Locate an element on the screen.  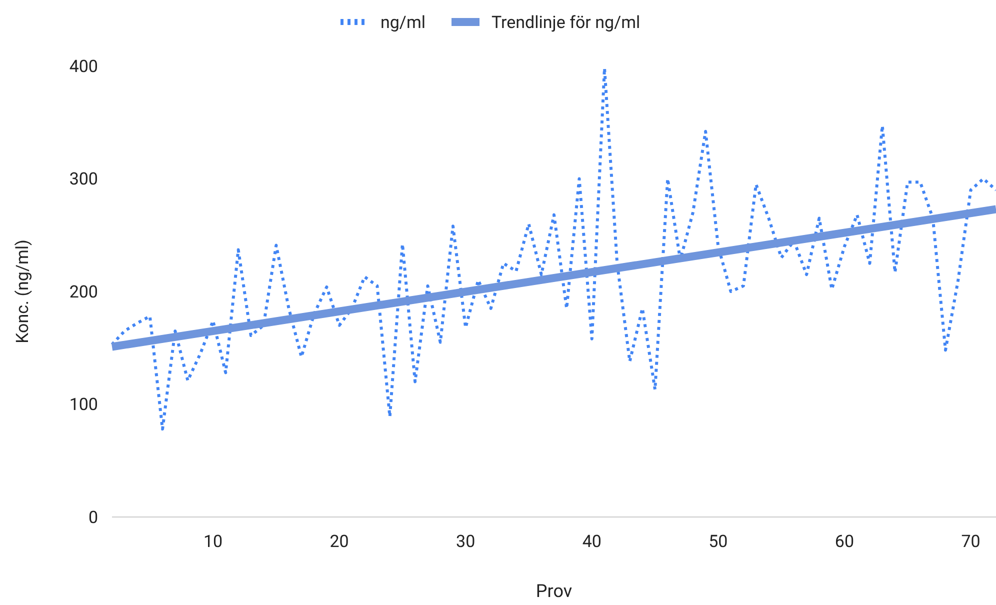
x-tick-label: 10 is located at coordinates (213, 542).